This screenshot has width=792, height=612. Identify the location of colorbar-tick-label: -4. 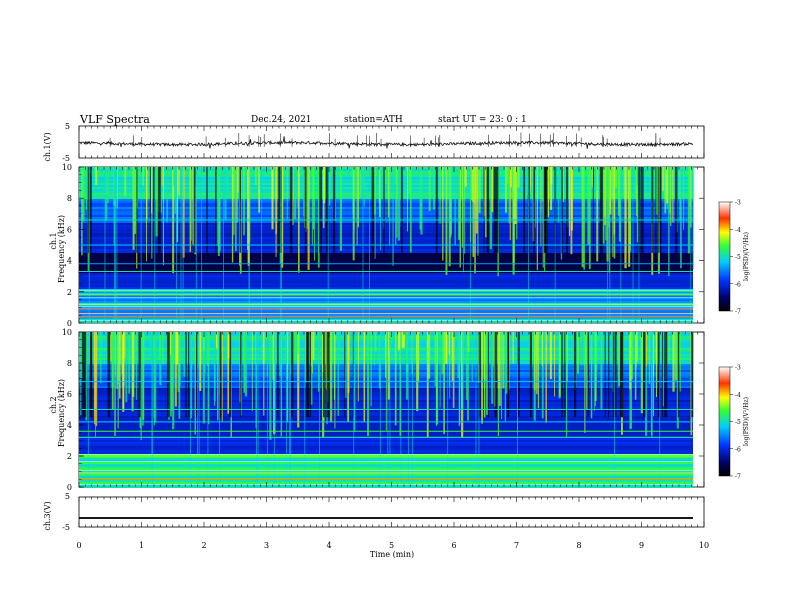
(738, 395).